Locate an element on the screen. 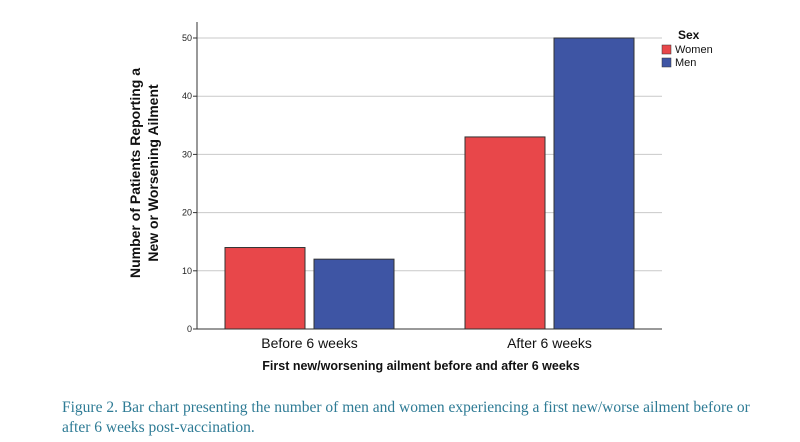 This screenshot has width=800, height=442. y-axis-label-line-1: Number of Patients Reporting a is located at coordinates (135, 173).